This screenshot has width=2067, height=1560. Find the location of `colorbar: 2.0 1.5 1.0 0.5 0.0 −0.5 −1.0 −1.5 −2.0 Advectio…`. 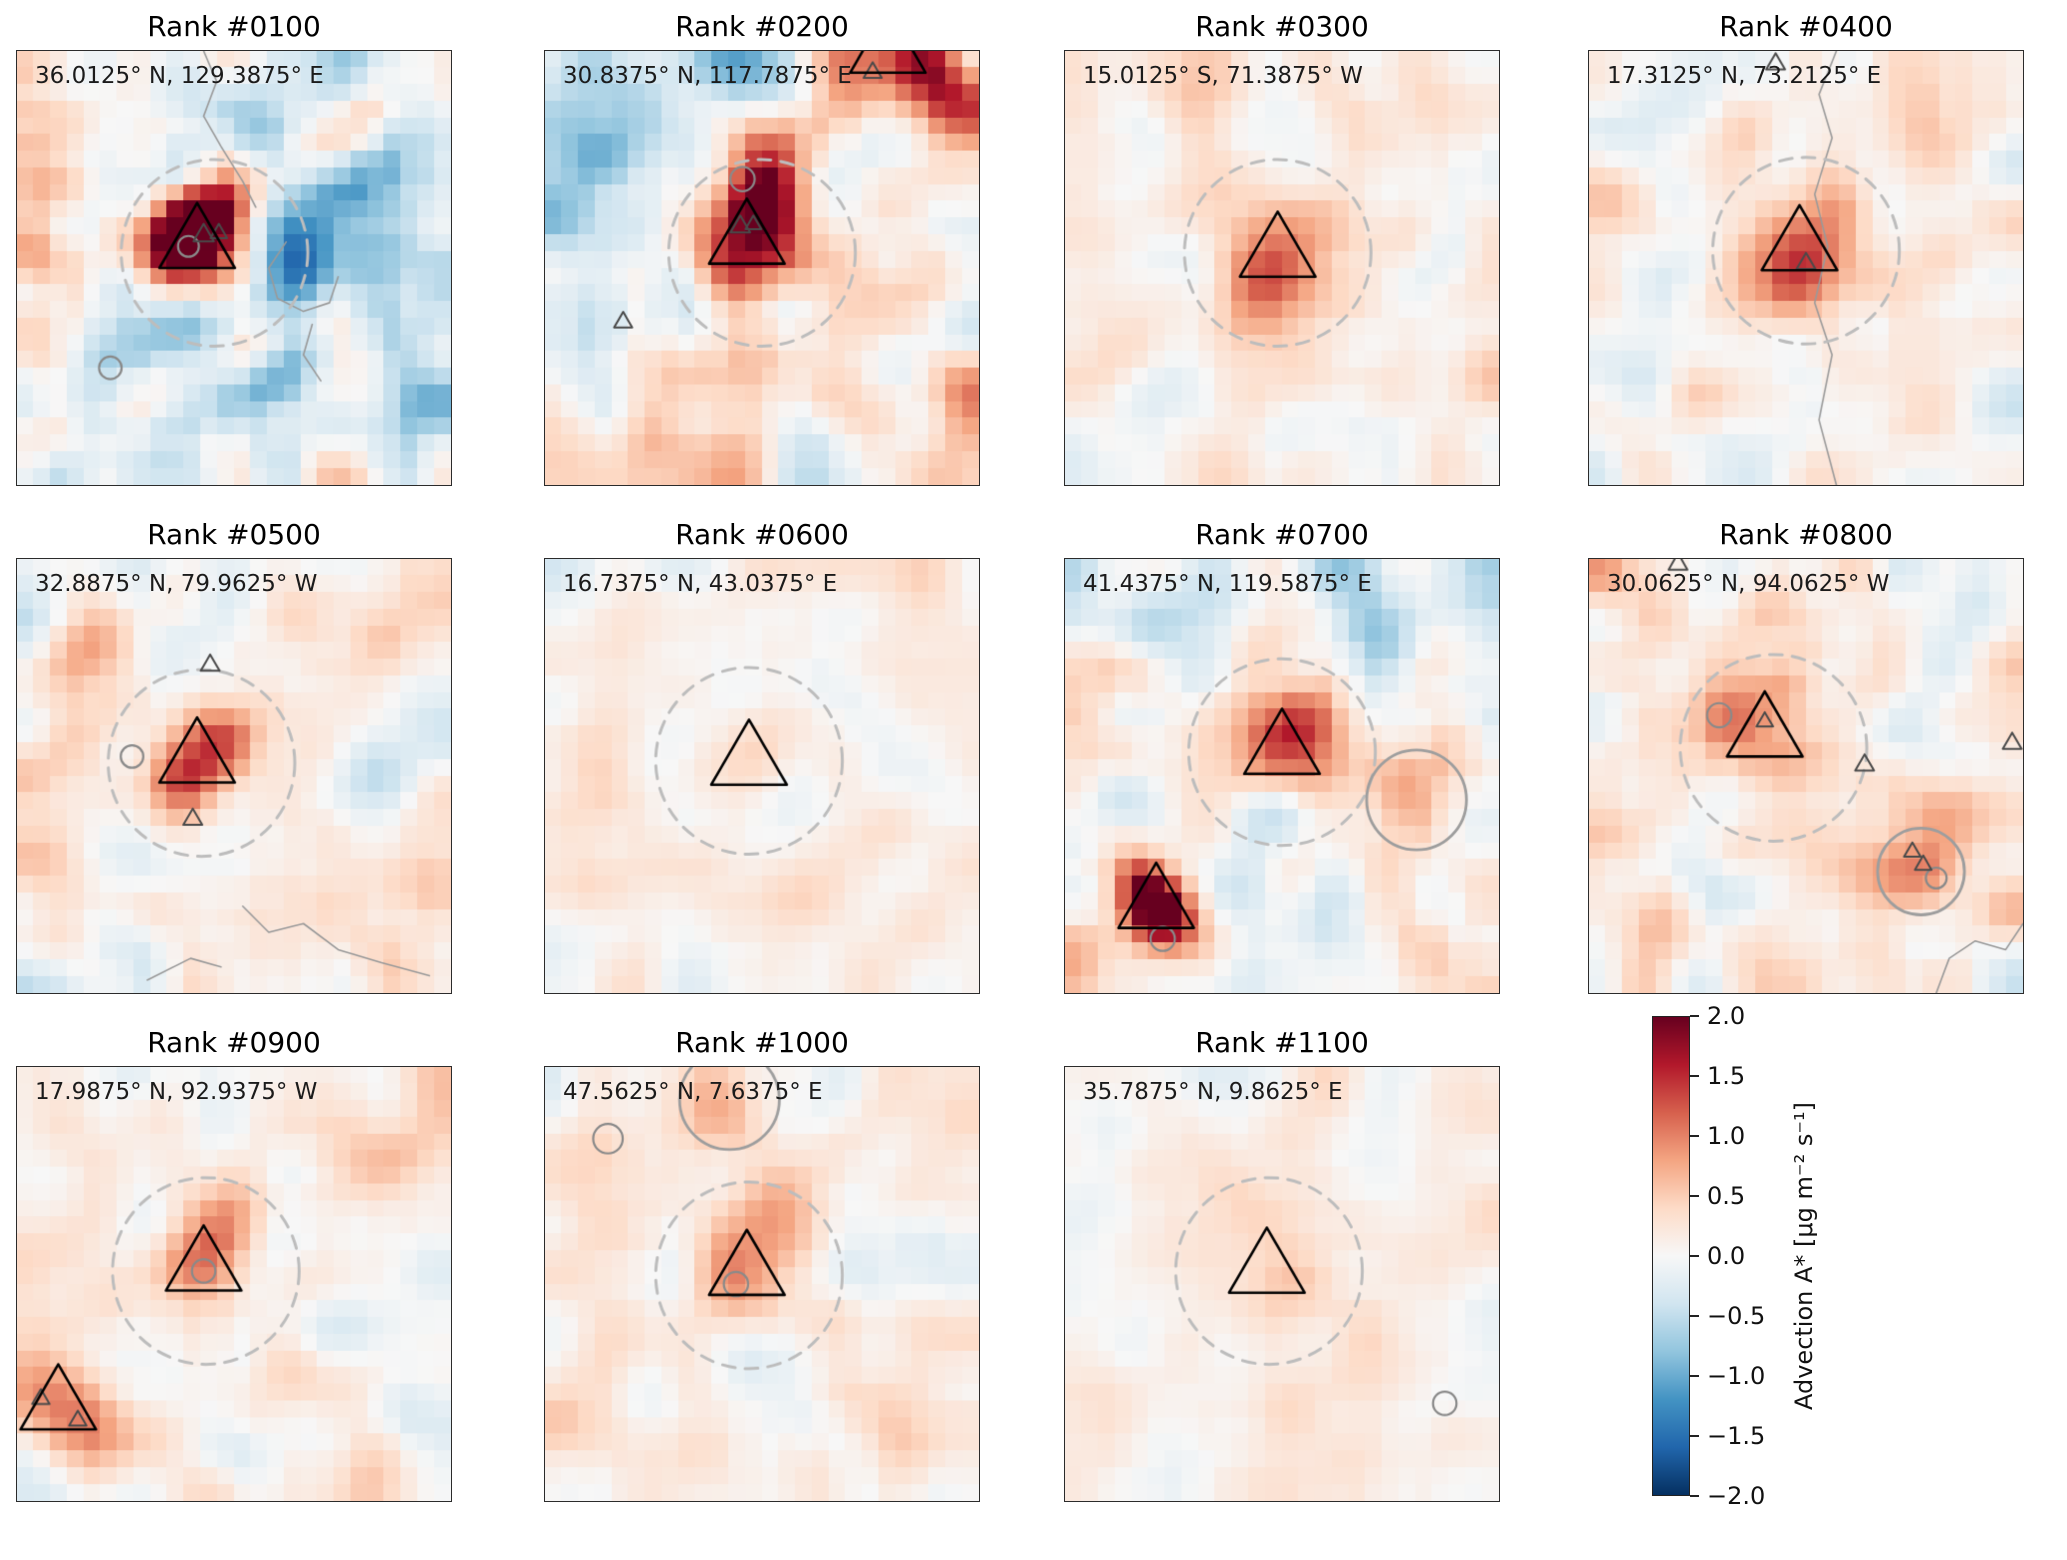

colorbar: 2.0 1.5 1.0 0.5 0.0 −0.5 −1.0 −1.5 −2.0 Advectio… is located at coordinates (1767, 1256).